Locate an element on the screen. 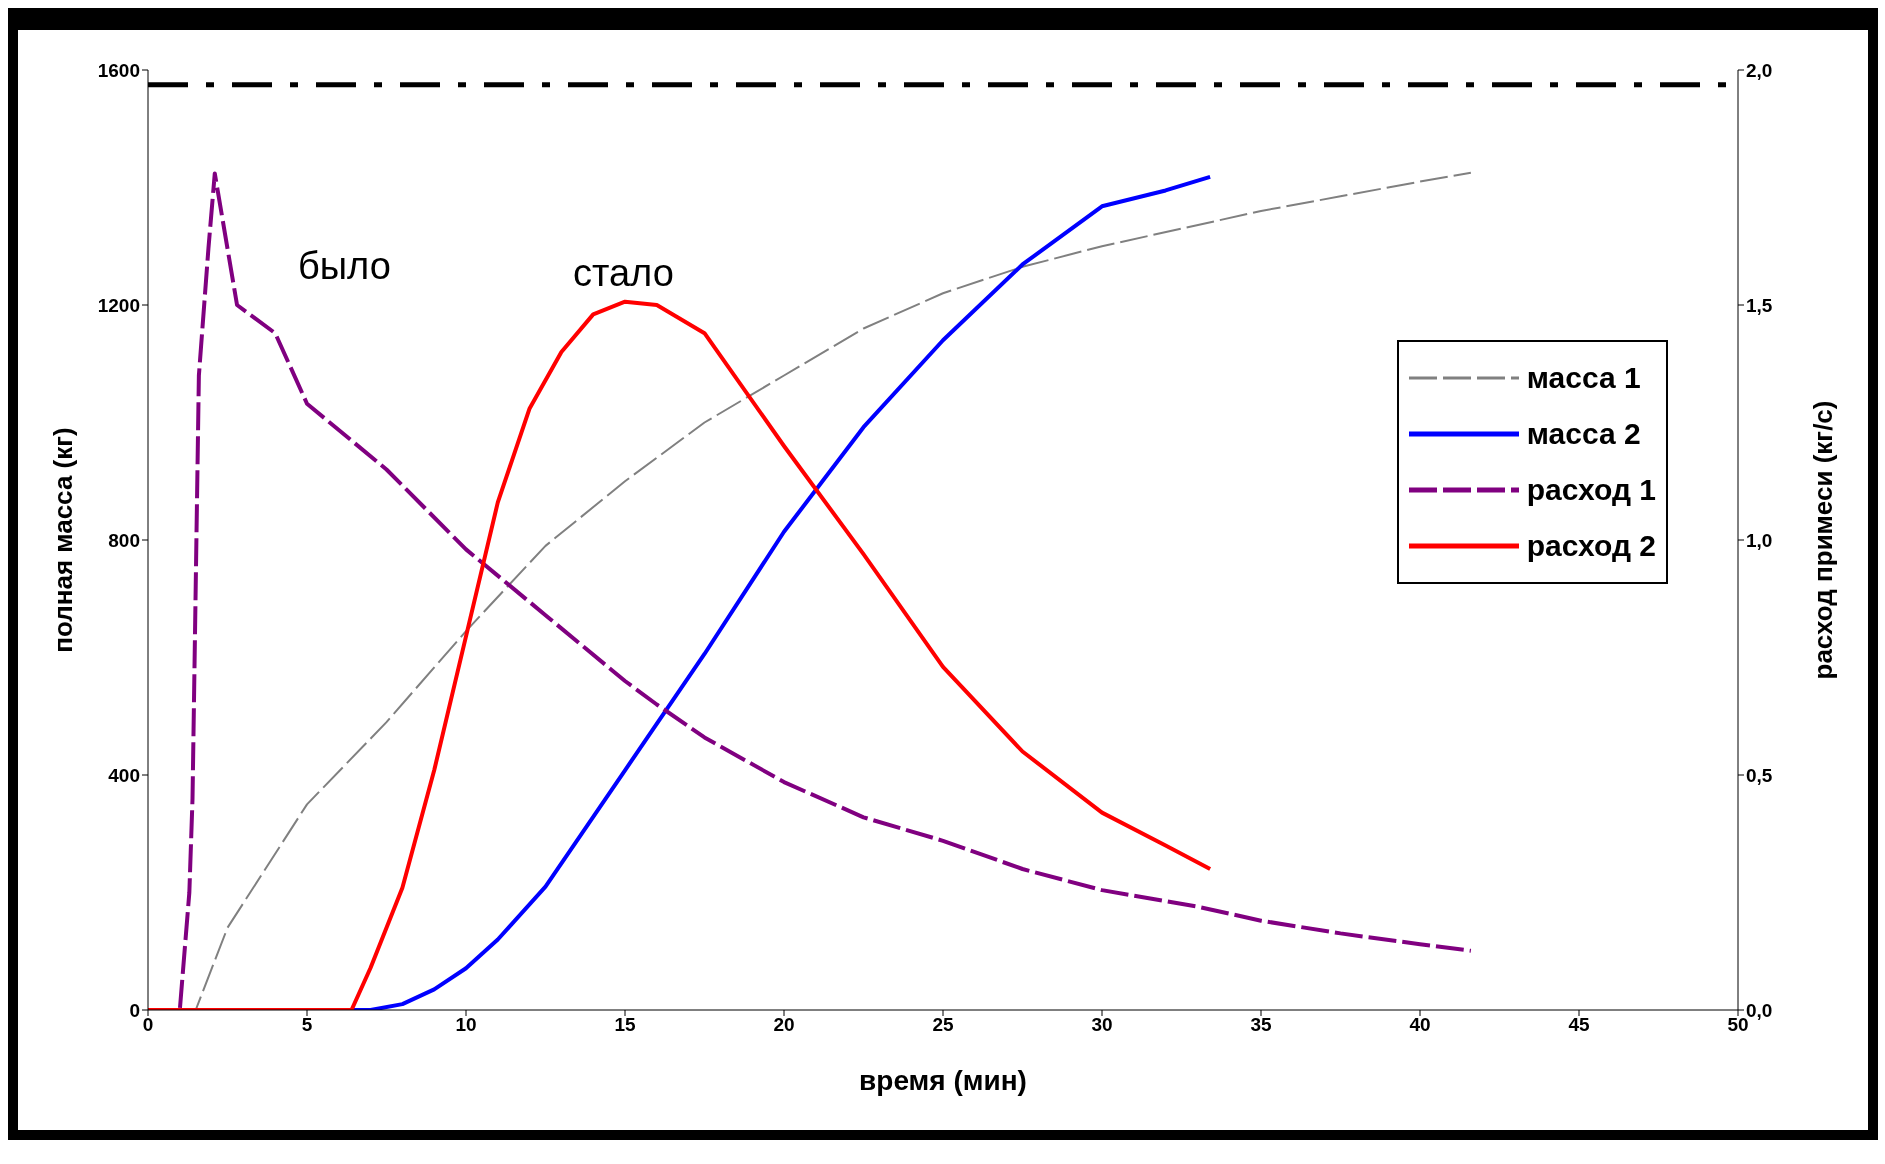 The width and height of the screenshot is (1885, 1164). y-tick-label: 1600 is located at coordinates (118, 70).